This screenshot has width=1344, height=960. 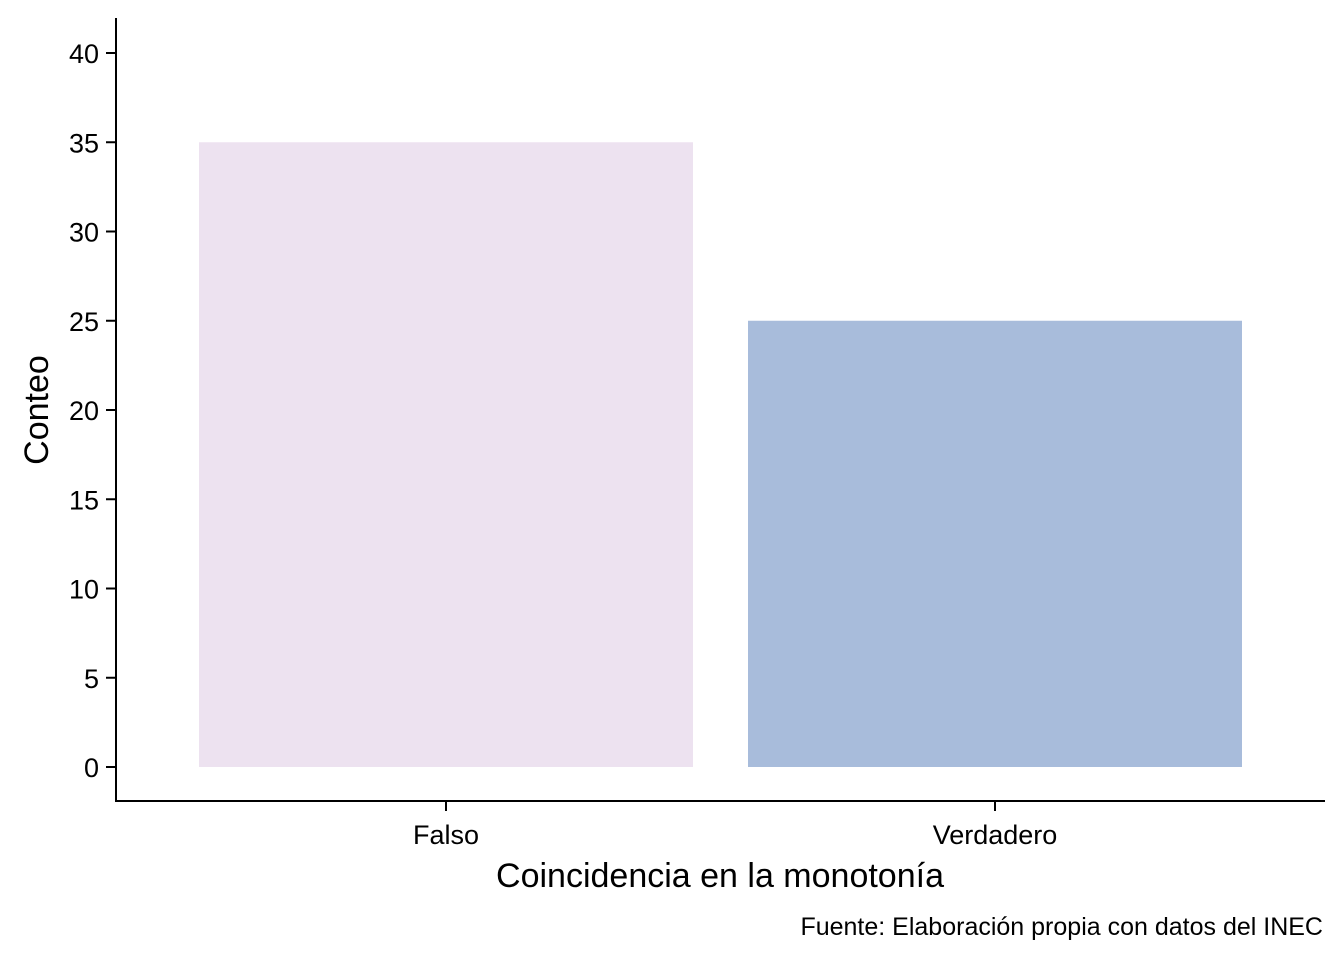 What do you see at coordinates (37, 410) in the screenshot?
I see `y-axis-title: Conteo` at bounding box center [37, 410].